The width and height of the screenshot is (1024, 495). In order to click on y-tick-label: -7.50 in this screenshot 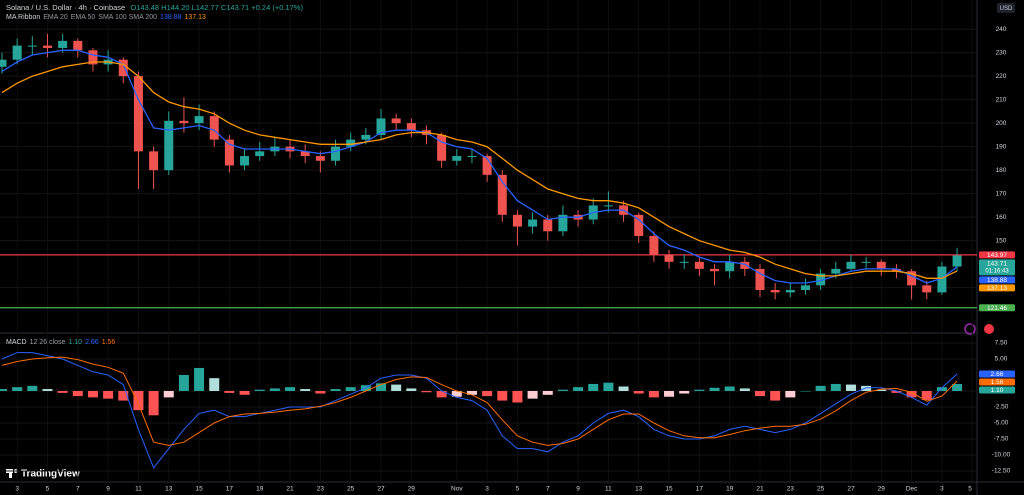, I will do `click(1001, 439)`.